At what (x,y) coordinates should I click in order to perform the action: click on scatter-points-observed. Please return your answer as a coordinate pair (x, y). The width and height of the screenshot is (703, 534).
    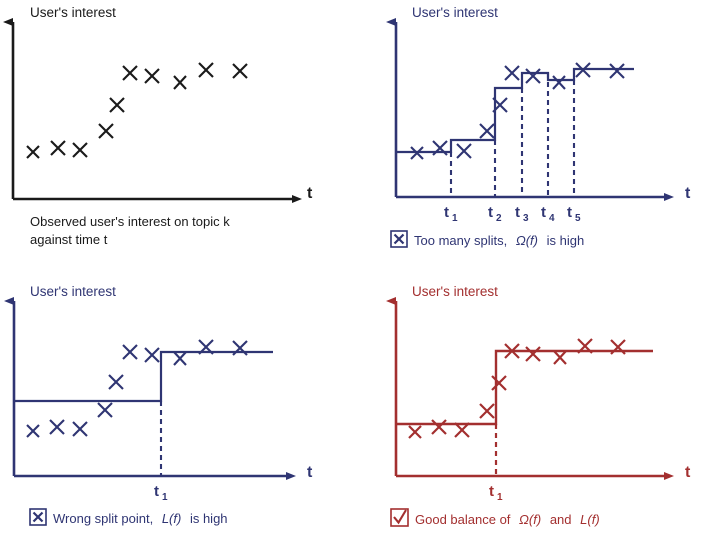
    Looking at the image, I should click on (137, 110).